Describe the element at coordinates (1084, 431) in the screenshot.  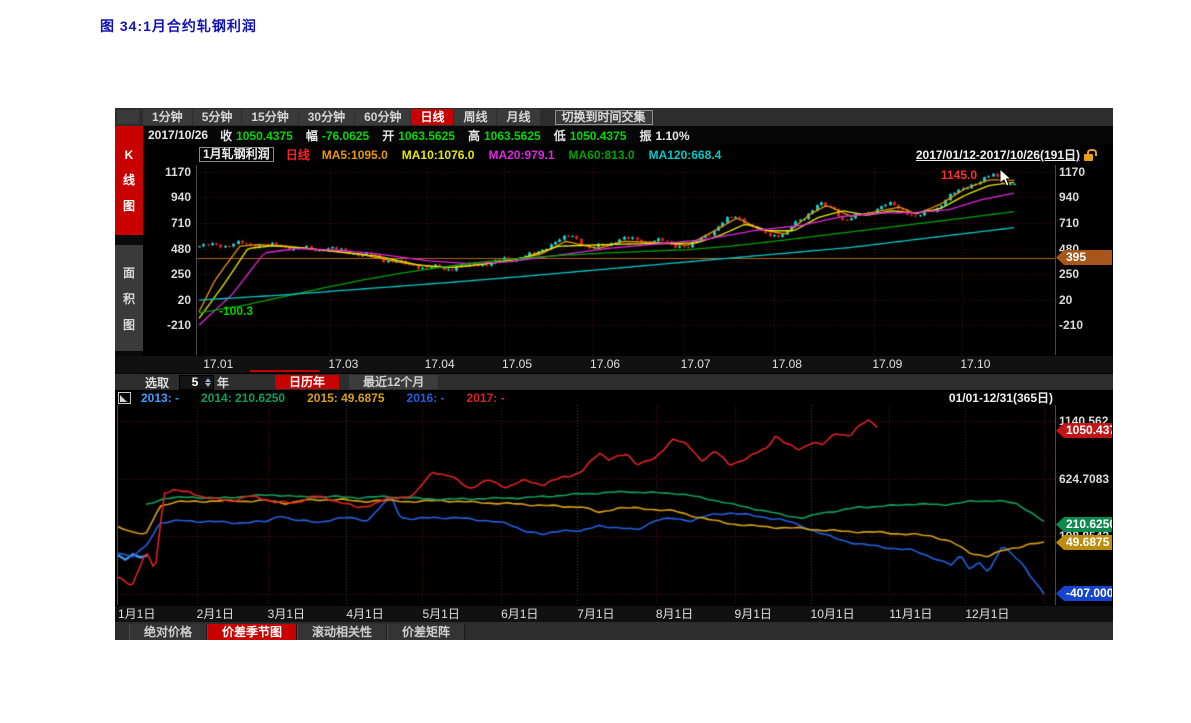
I see `seasonal-badge-2017: 1050.4375` at that location.